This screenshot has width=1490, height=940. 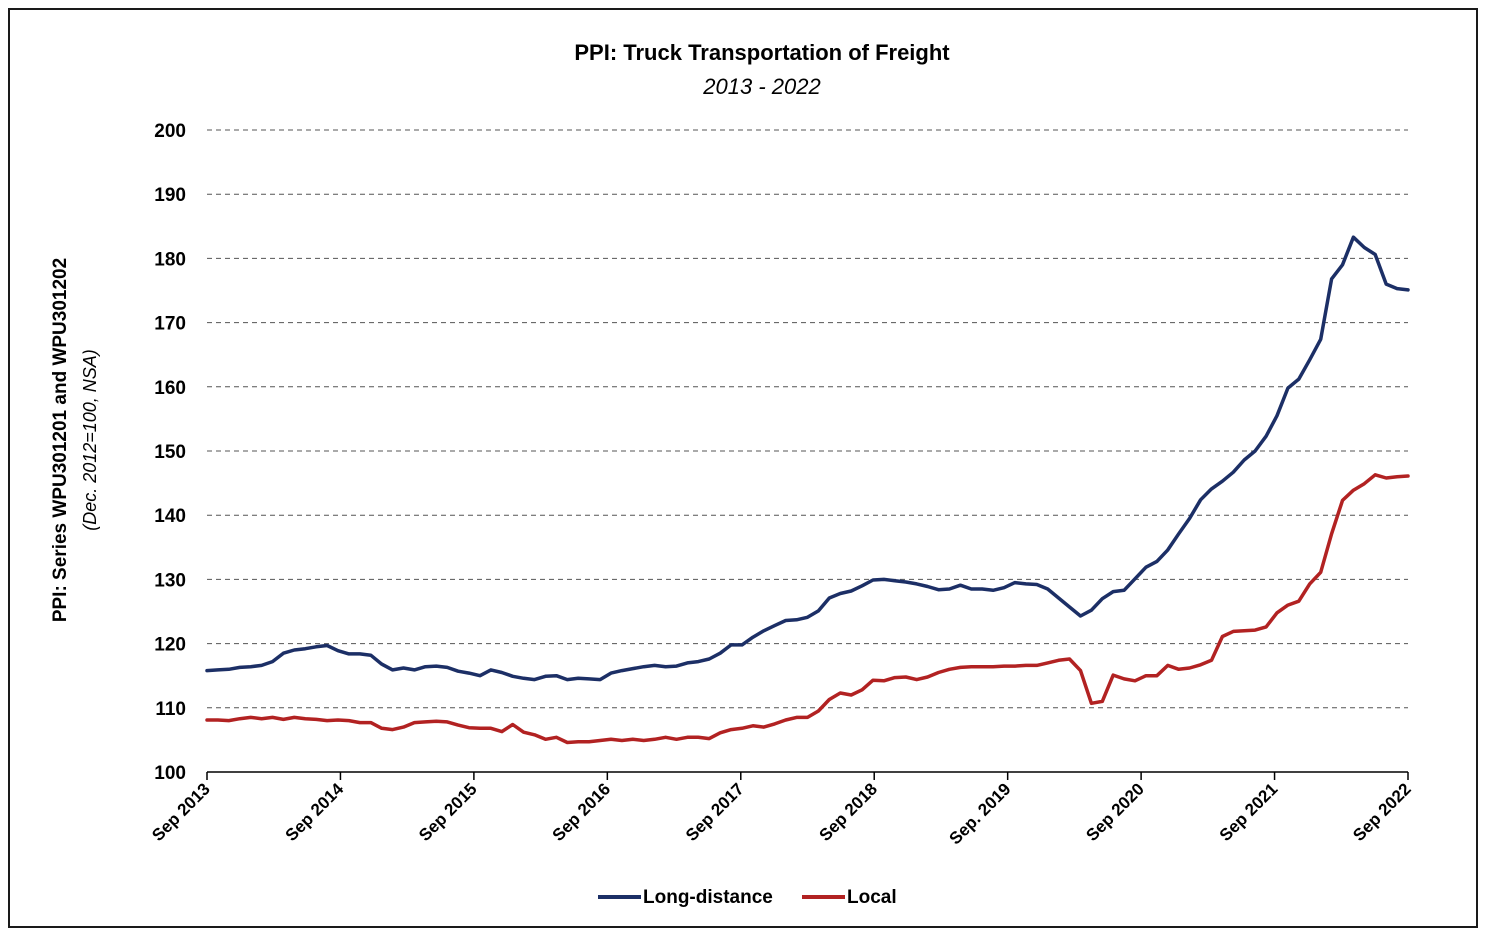 What do you see at coordinates (582, 812) in the screenshot?
I see `x-tick-label: Sep 2016` at bounding box center [582, 812].